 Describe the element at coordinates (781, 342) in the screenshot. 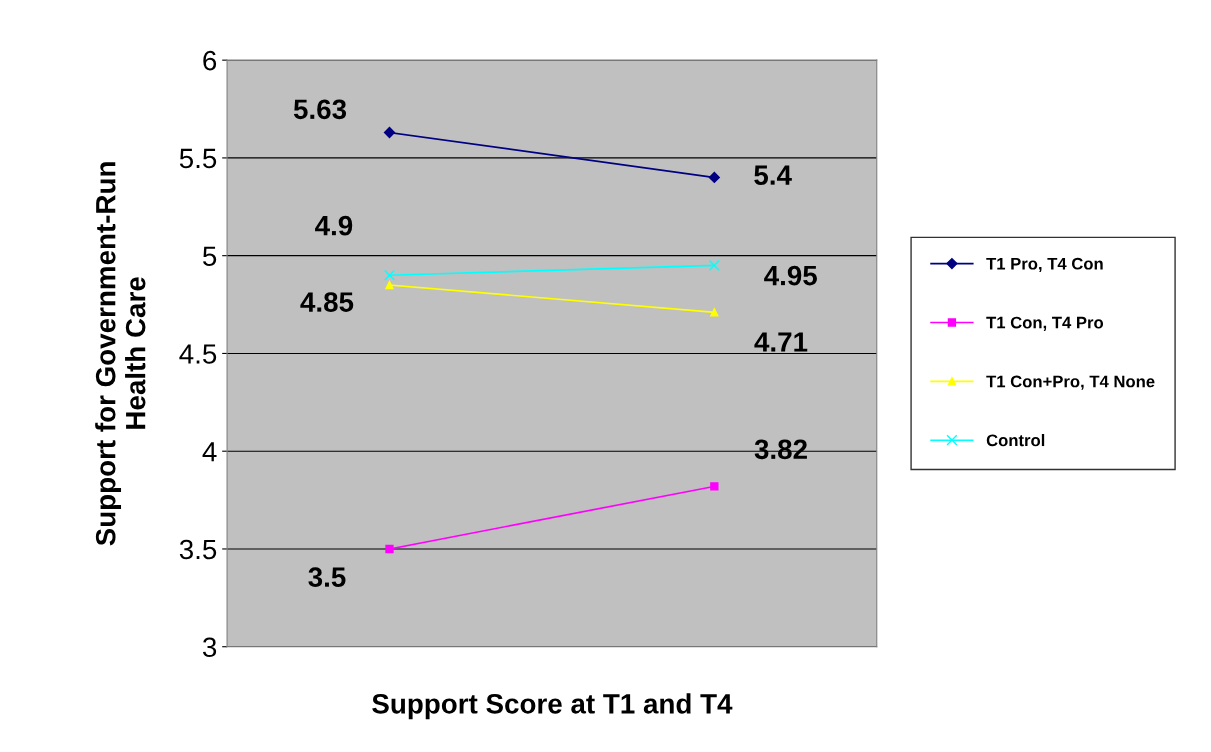

I see `data-label: 4.71` at that location.